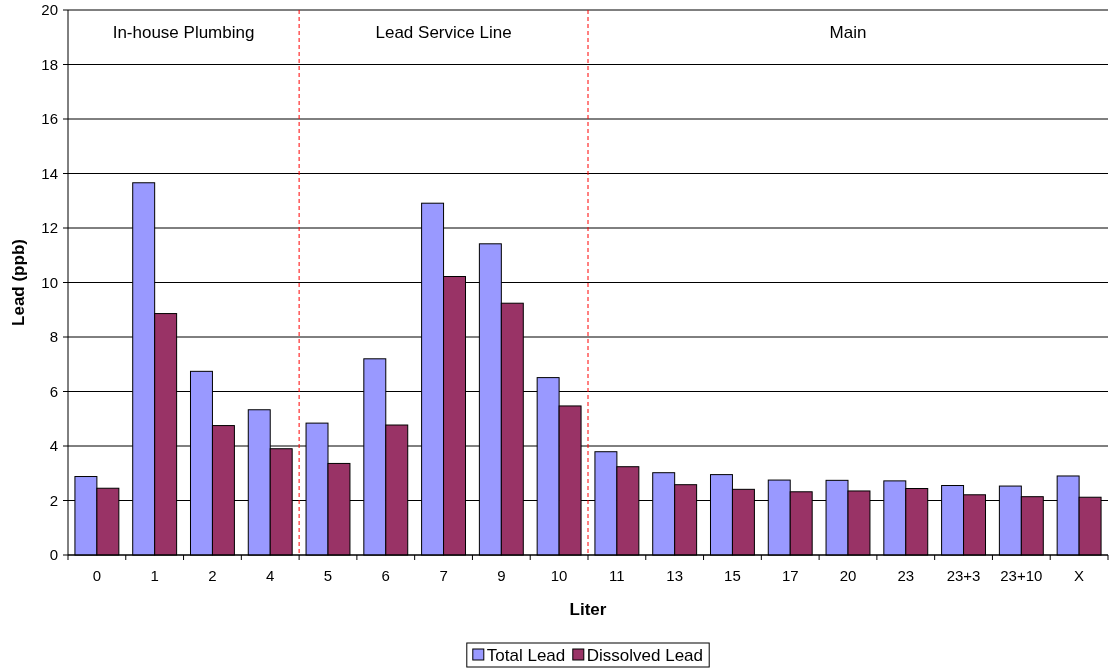 The width and height of the screenshot is (1110, 670). I want to click on y-tick-label: 16, so click(49, 119).